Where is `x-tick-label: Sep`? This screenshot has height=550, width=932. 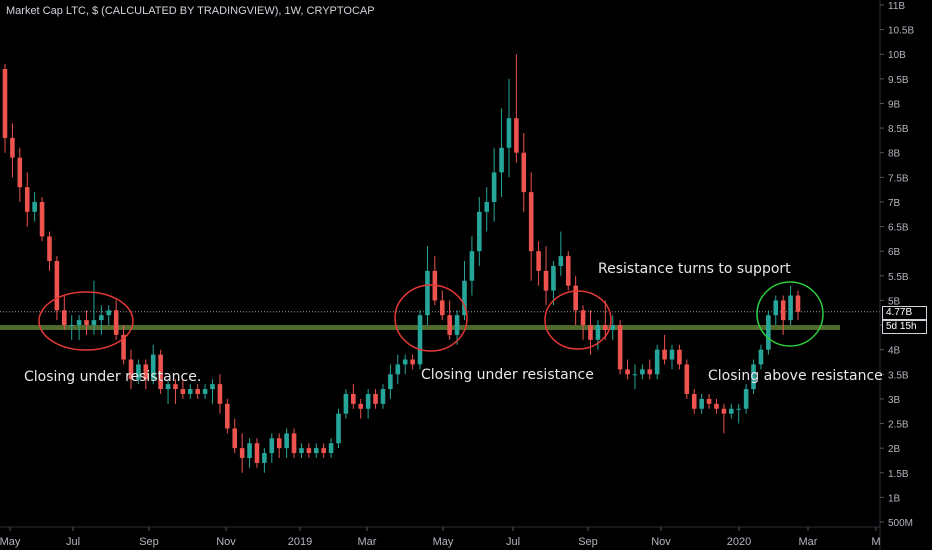
x-tick-label: Sep is located at coordinates (588, 542).